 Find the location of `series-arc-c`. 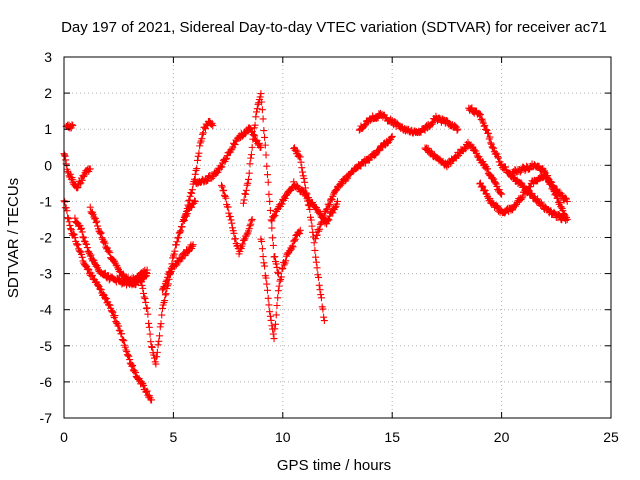

series-arc-c is located at coordinates (69, 126).